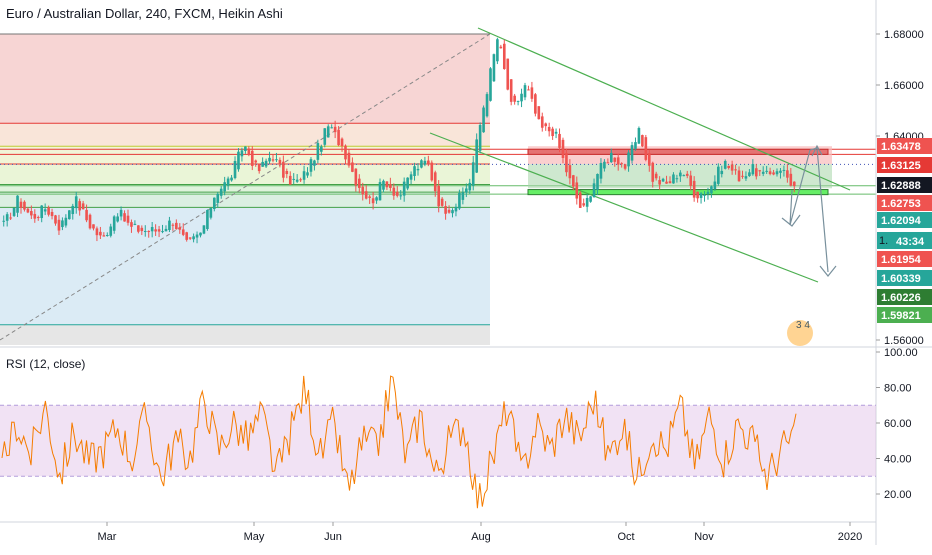 This screenshot has height=555, width=932. Describe the element at coordinates (664, 109) in the screenshot. I see `channel-upper-line` at that location.